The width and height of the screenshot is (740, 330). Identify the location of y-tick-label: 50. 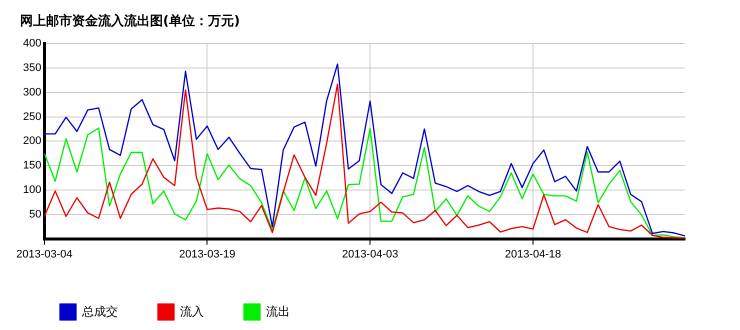
(35, 214).